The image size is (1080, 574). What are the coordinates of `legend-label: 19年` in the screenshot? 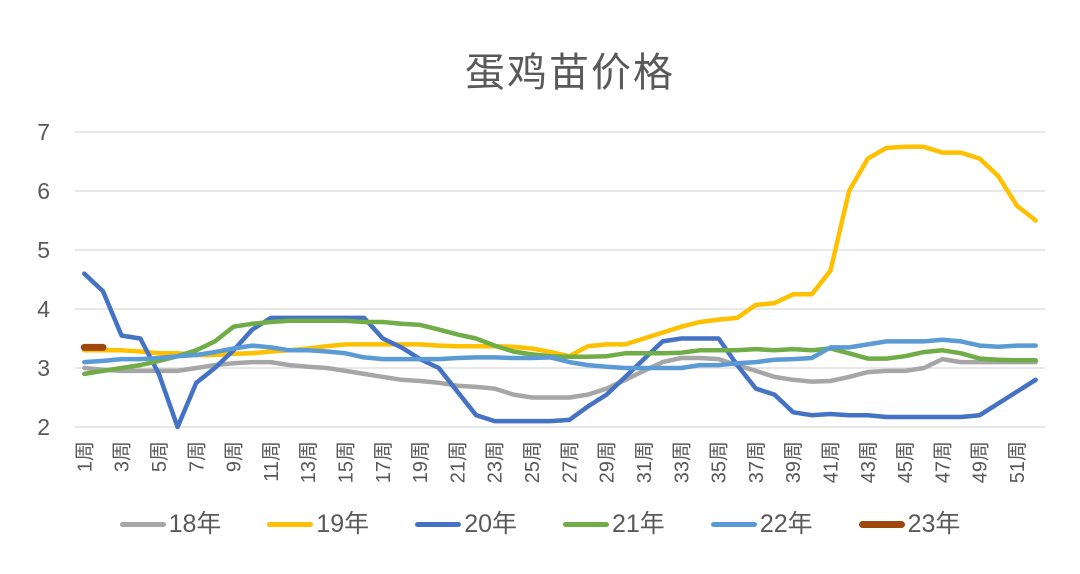 It's located at (343, 524).